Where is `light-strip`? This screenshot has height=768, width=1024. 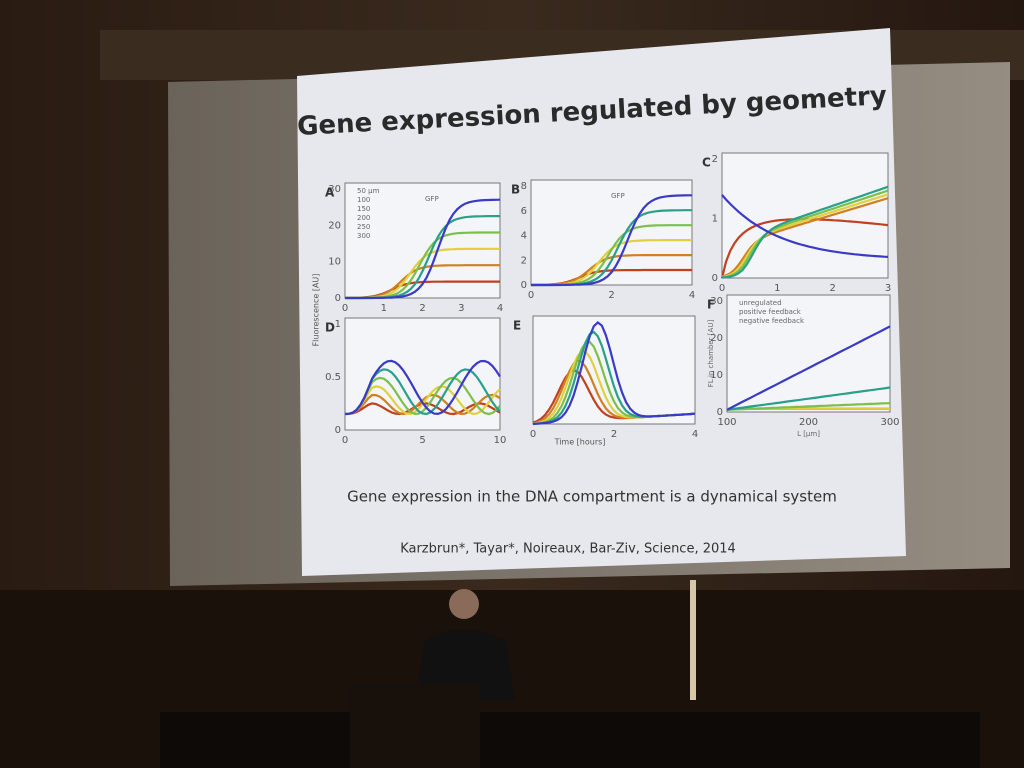 light-strip is located at coordinates (693, 640).